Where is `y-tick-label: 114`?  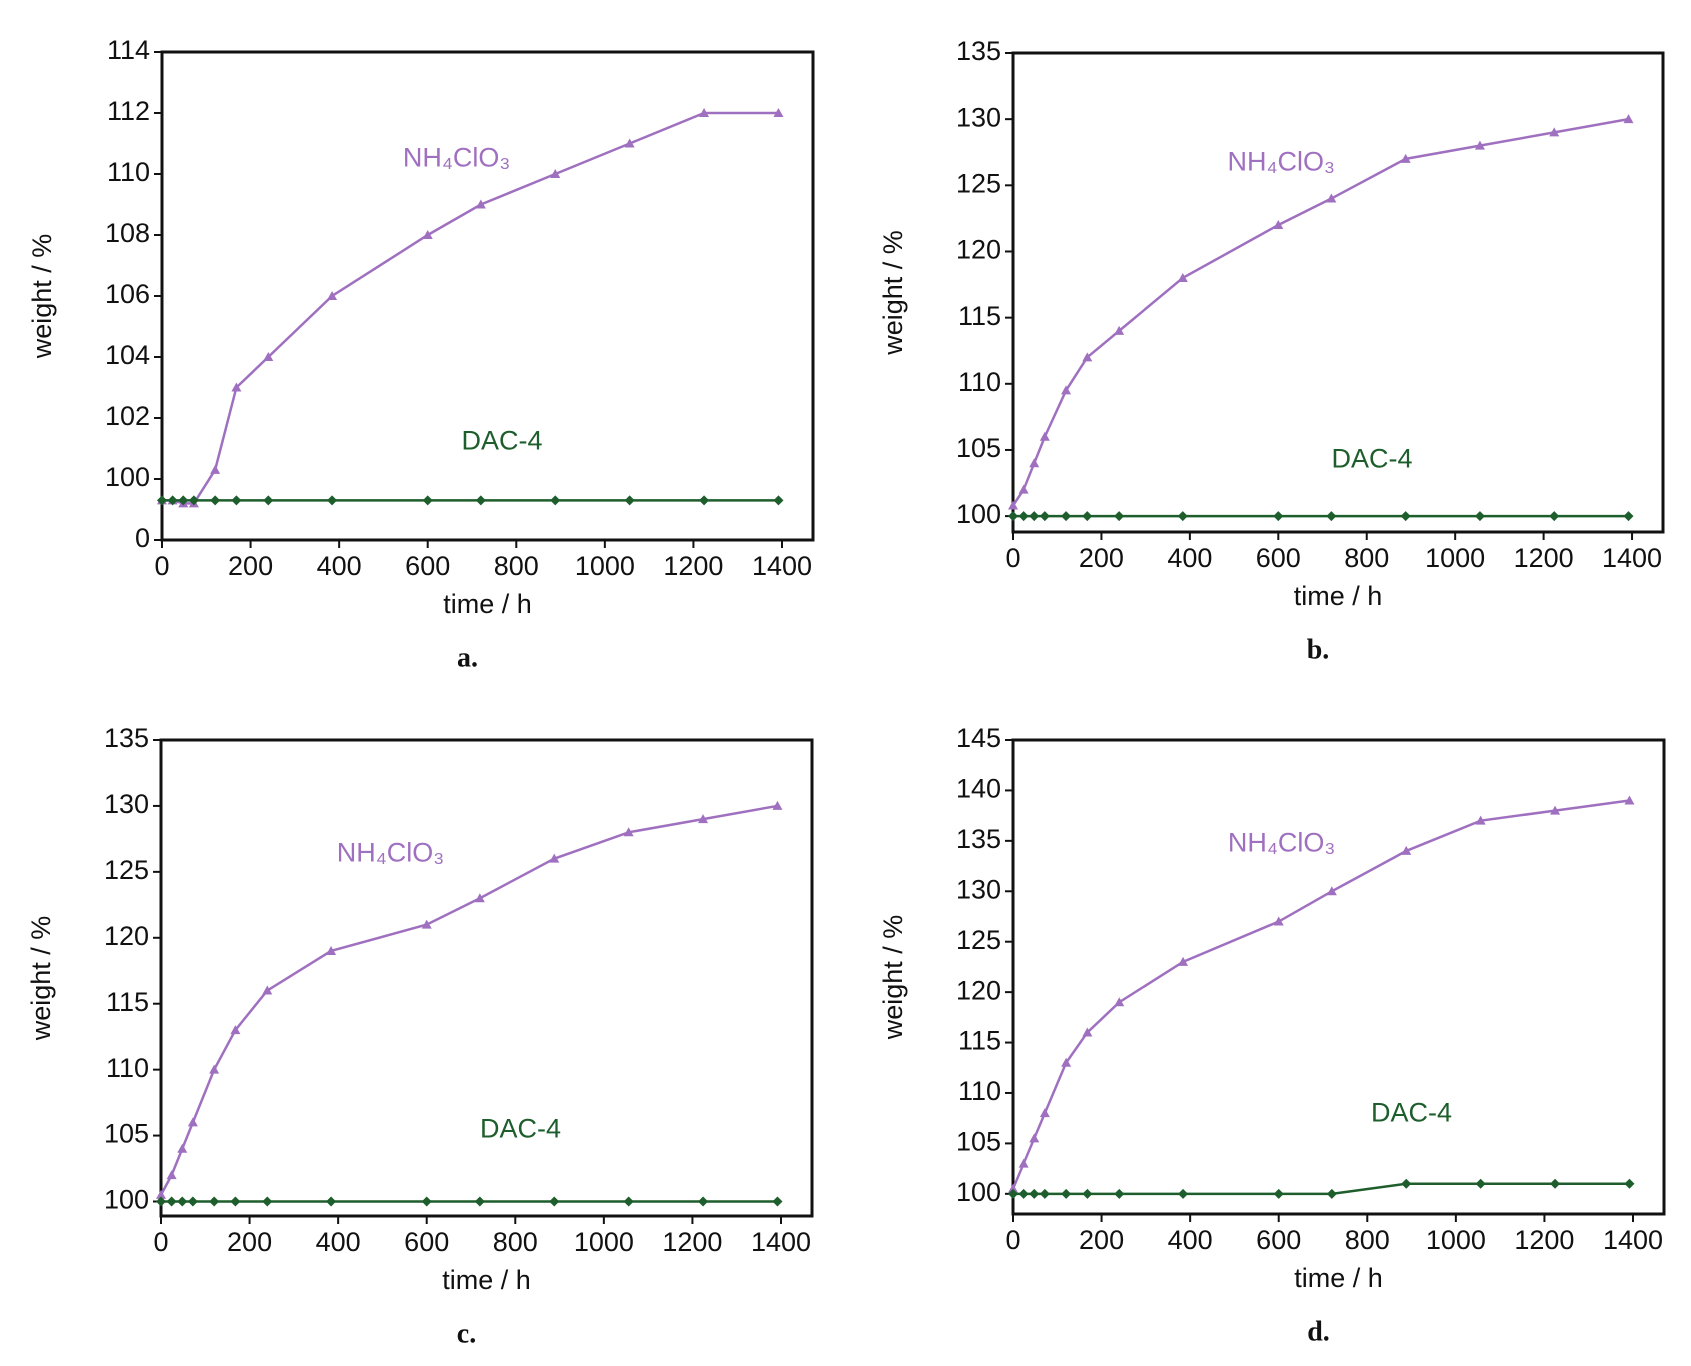
y-tick-label: 114 is located at coordinates (128, 50).